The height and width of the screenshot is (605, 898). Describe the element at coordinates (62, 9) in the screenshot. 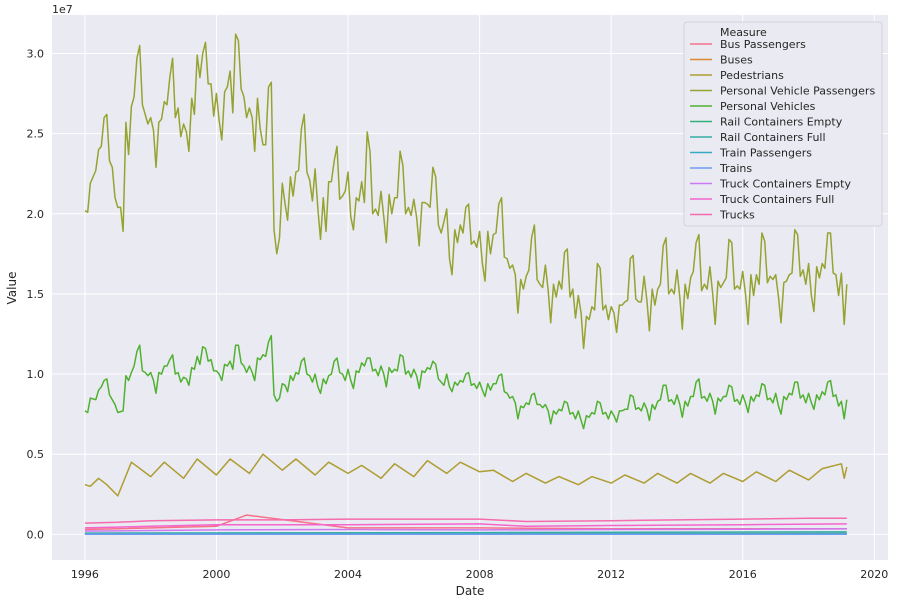

I see `y-offset-label: 1e7` at that location.